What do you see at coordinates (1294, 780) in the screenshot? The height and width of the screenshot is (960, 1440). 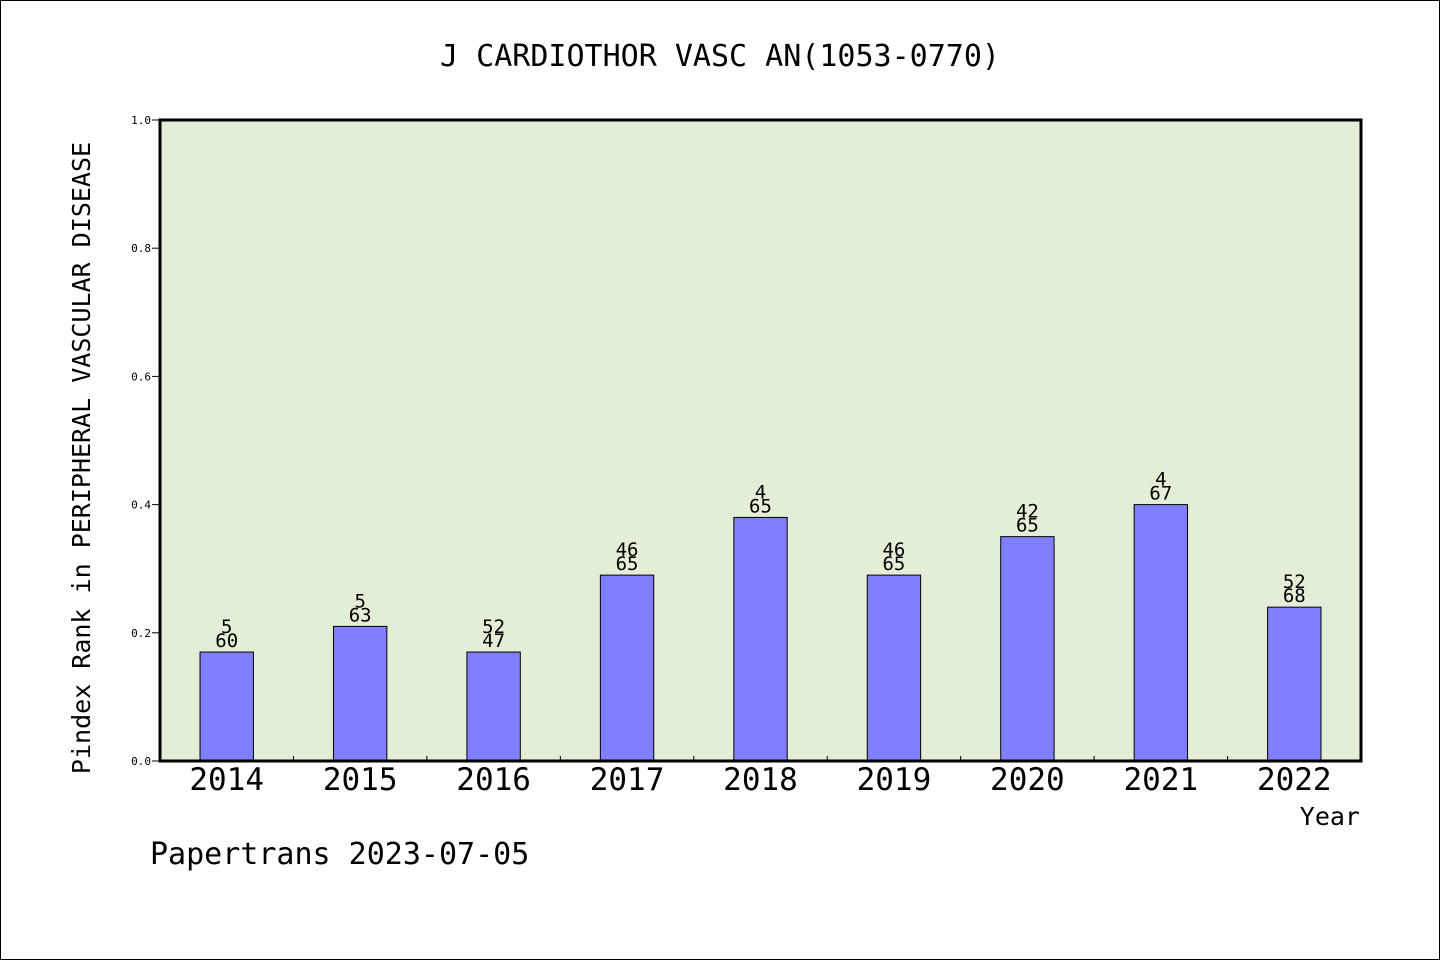 I see `x-tick-label-2022: 2022` at bounding box center [1294, 780].